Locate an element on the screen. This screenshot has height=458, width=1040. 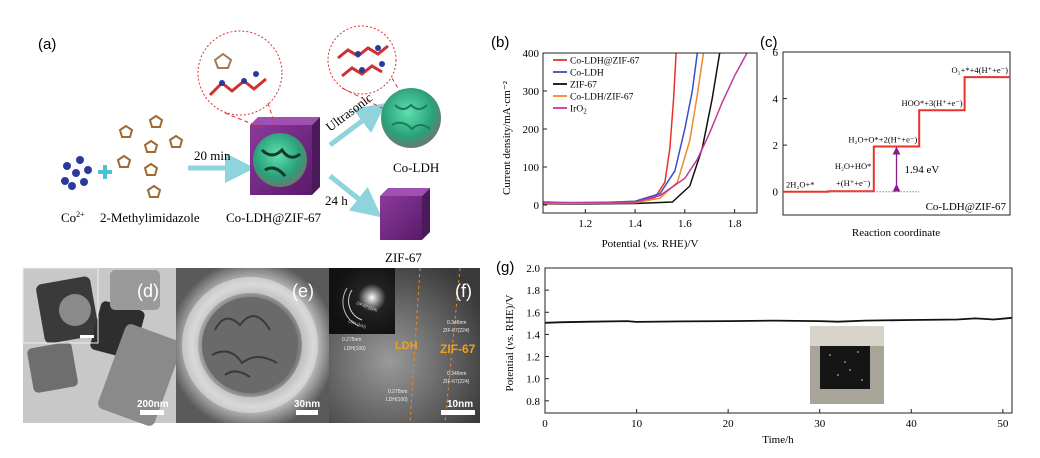
d-spacing-zif-1: 0.346nm is located at coordinates (456, 323).